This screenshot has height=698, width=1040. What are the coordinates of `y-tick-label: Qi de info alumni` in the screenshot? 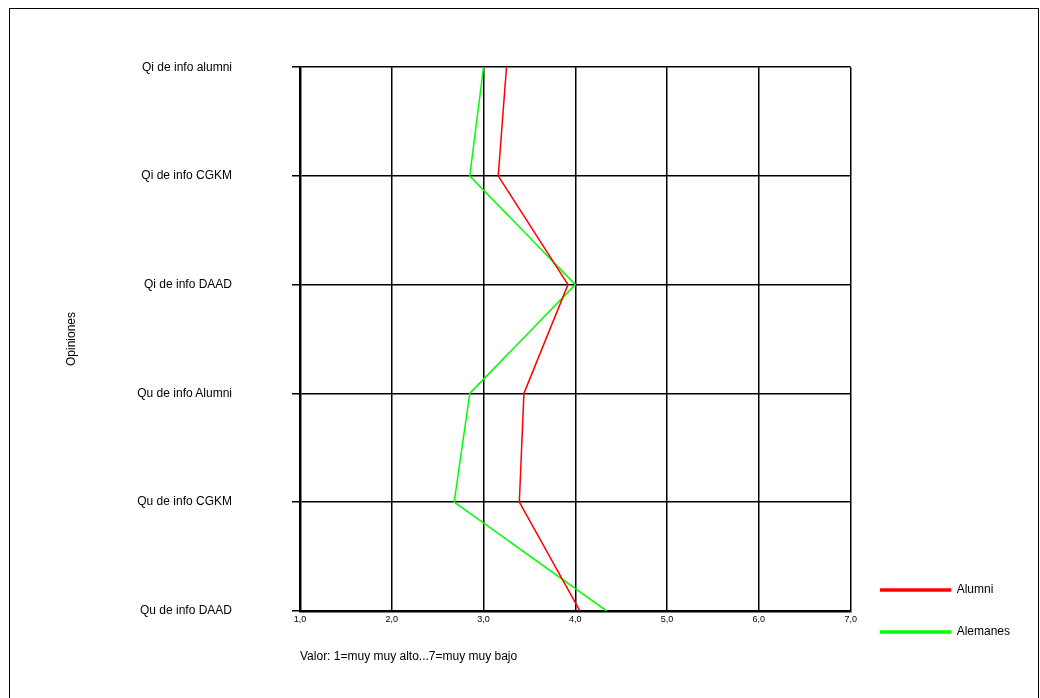 It's located at (186, 66).